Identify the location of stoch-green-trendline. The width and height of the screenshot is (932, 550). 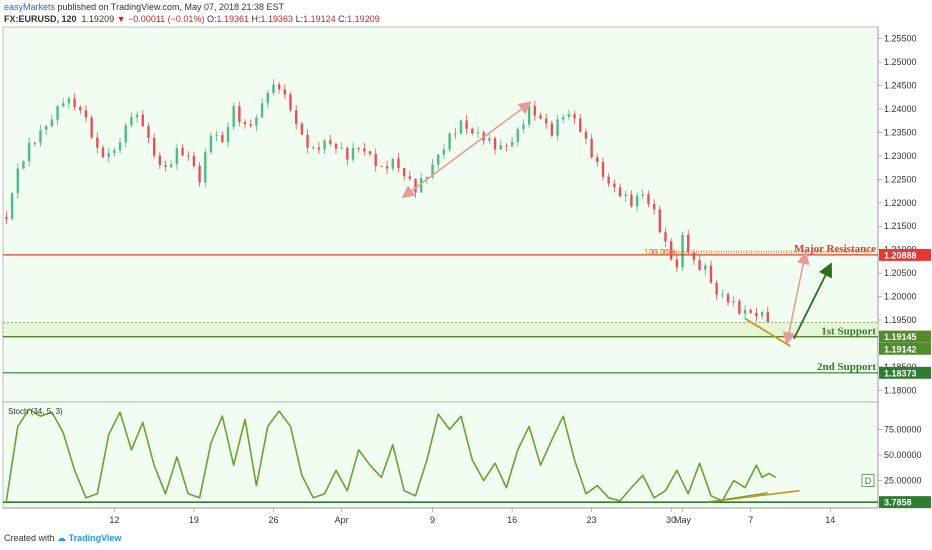
(738, 497).